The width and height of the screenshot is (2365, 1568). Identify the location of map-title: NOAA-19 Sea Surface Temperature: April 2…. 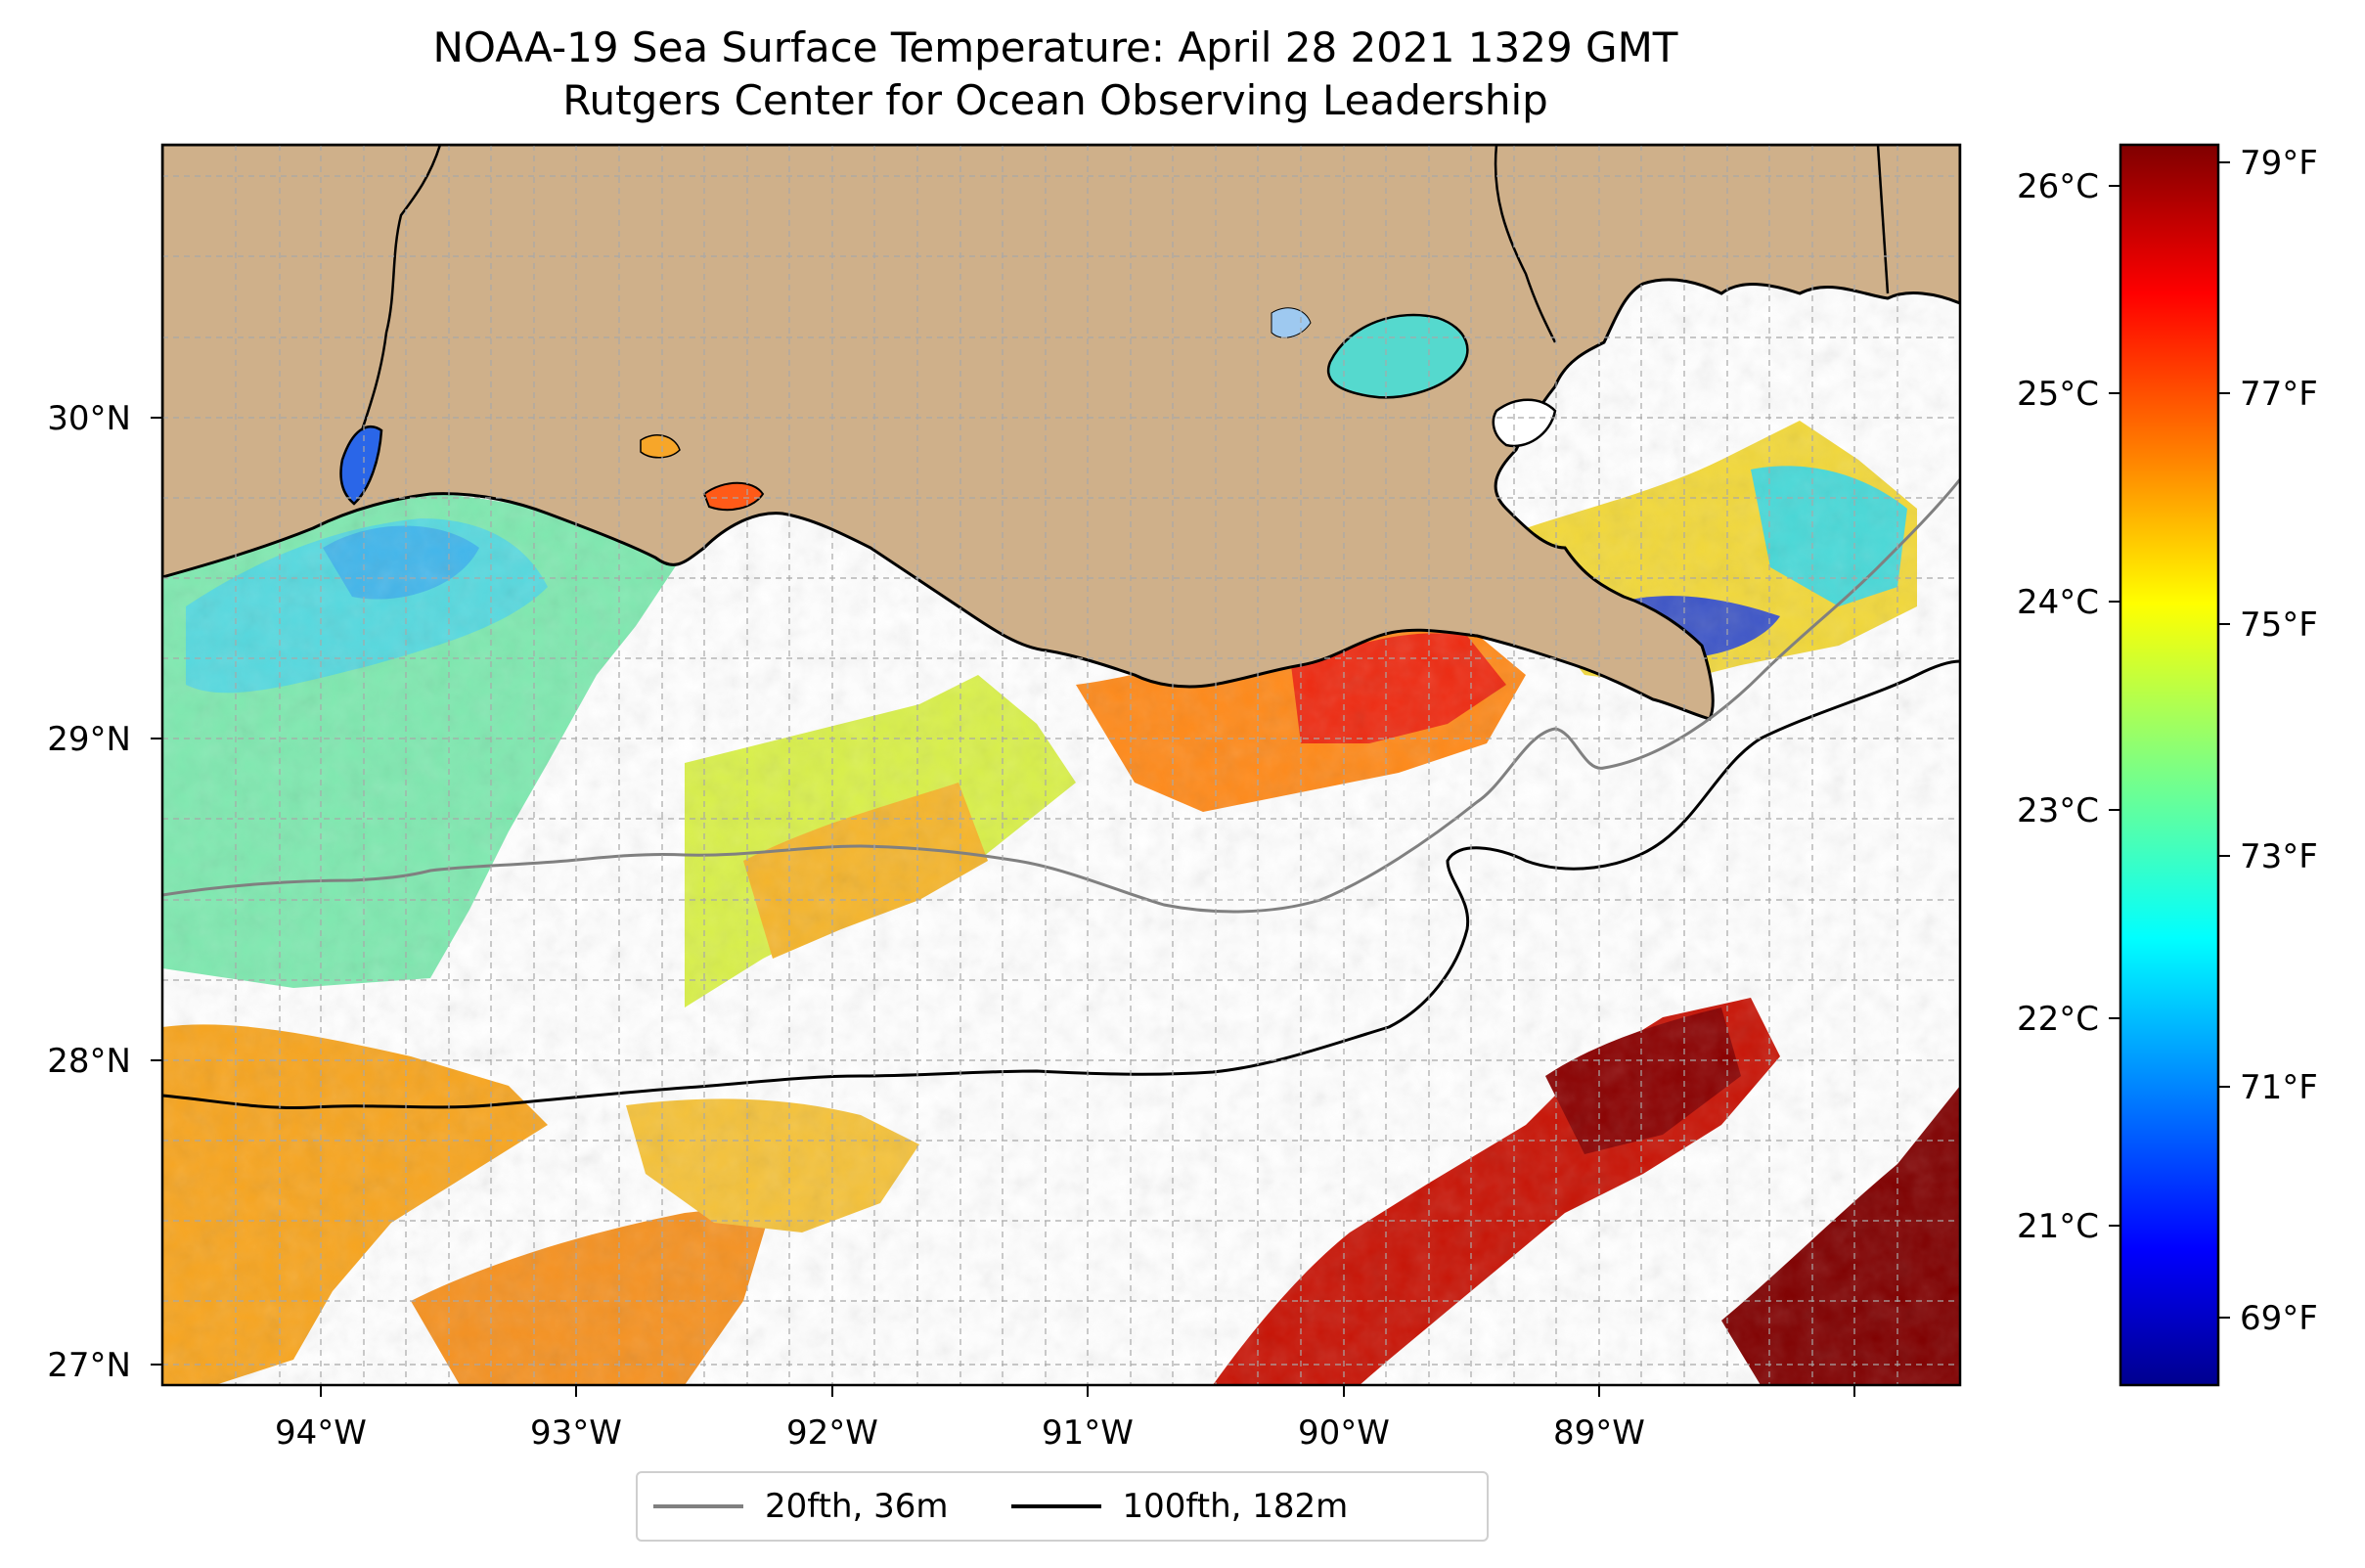
(1055, 74).